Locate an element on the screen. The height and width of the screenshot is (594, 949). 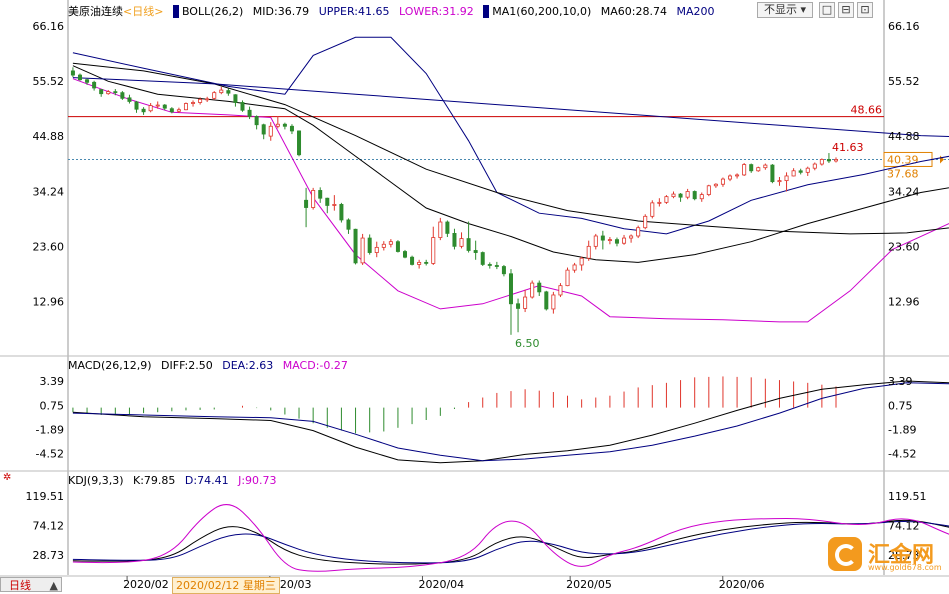
kdj-label: KDJ(9,3,3) is located at coordinates (96, 480).